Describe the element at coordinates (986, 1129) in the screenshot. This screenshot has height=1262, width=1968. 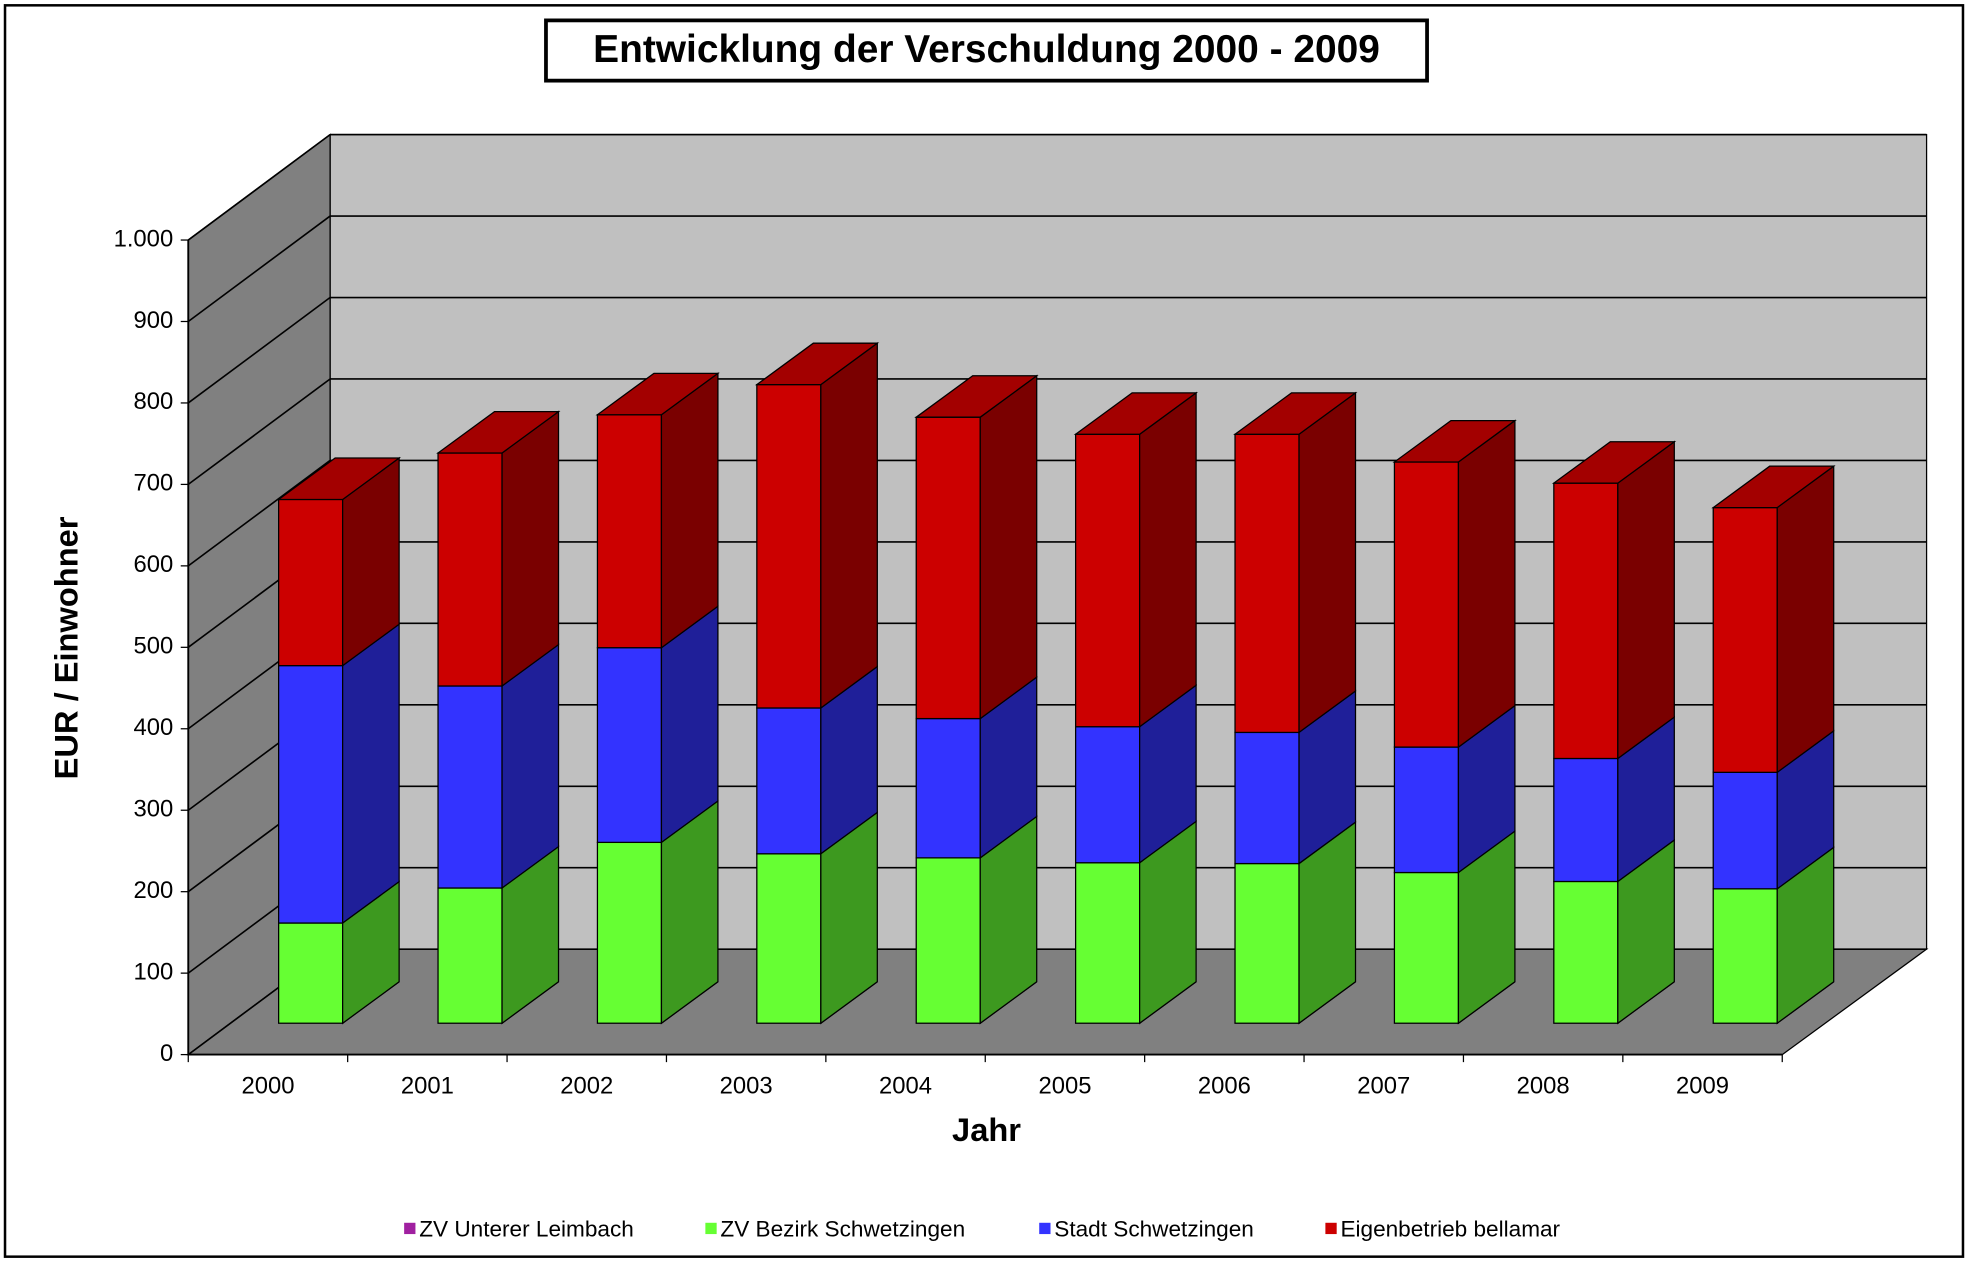
I see `x-axis-label: Jahr` at that location.